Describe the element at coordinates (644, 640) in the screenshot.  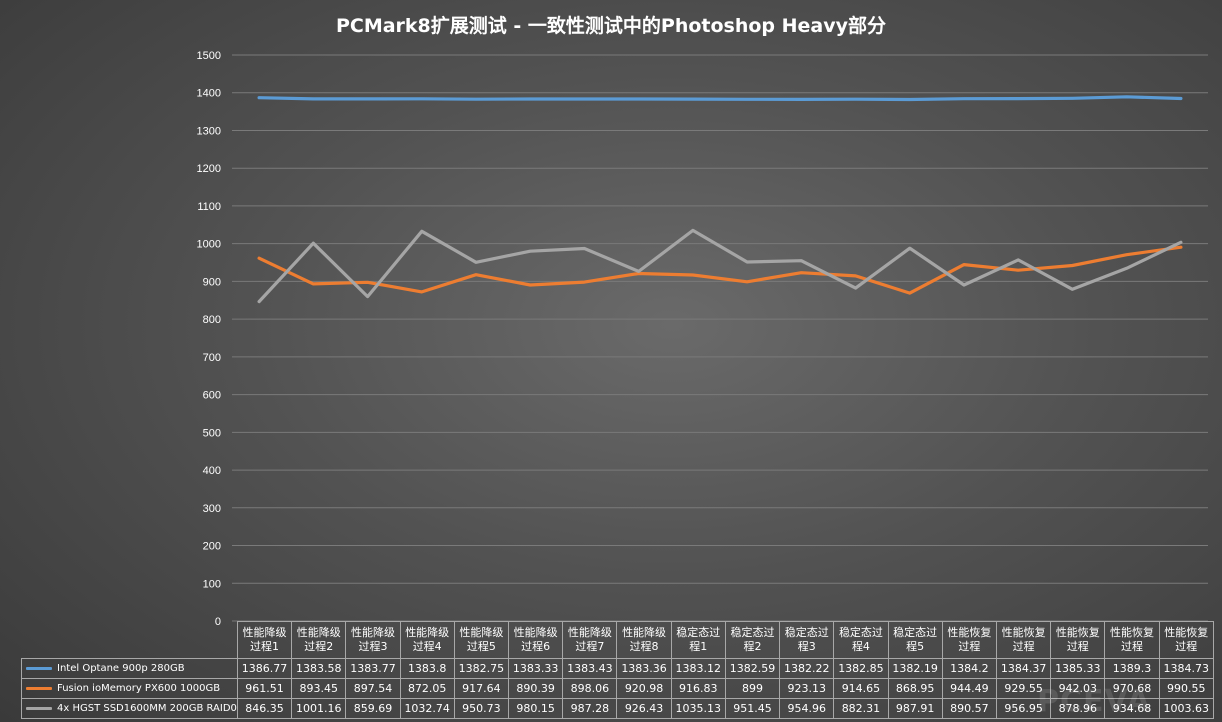
I see `category-label: 性能降级过程8` at that location.